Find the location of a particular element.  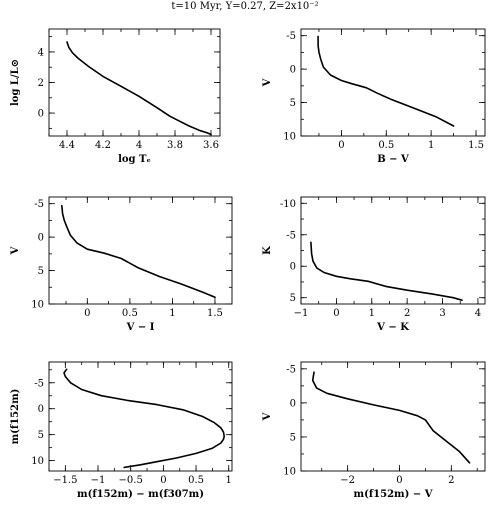

x-tick-label: −2 is located at coordinates (347, 480).